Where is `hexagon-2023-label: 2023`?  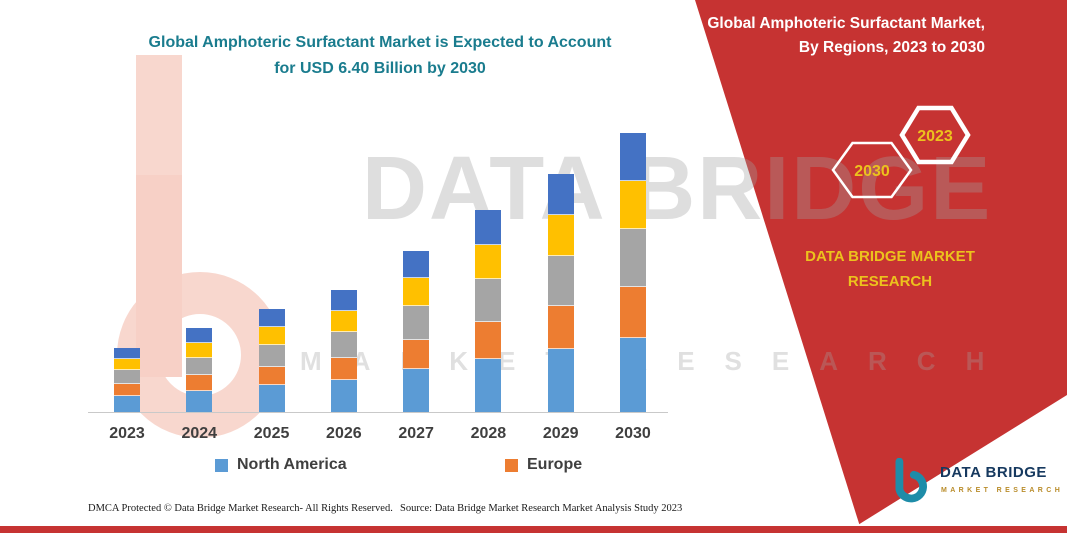 hexagon-2023-label: 2023 is located at coordinates (935, 136).